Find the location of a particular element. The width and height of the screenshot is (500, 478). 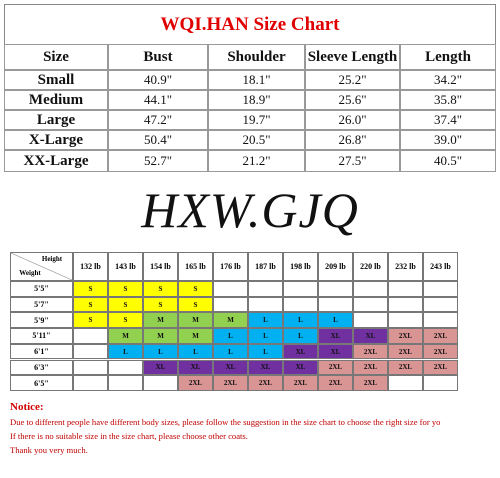

table-cell: 26.0" is located at coordinates (352, 120).